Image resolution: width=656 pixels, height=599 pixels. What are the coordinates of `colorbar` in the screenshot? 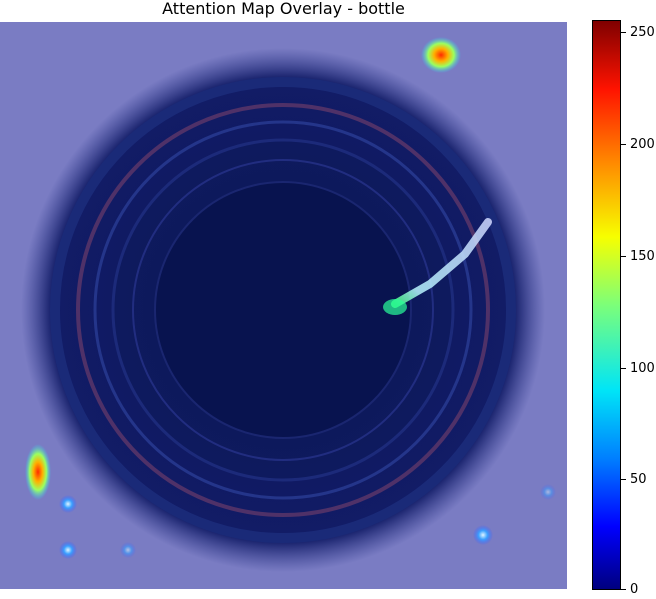 It's located at (606, 305).